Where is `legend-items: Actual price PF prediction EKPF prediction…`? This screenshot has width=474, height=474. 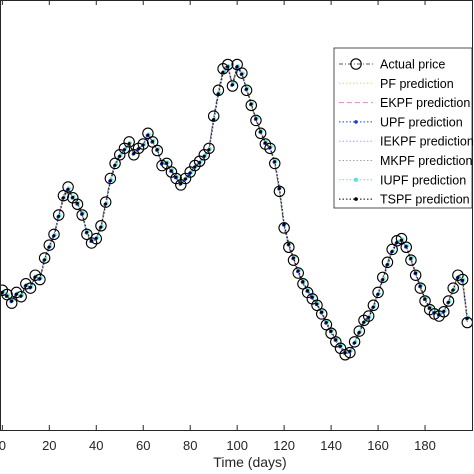
legend-items: Actual price PF prediction EKPF prediction… is located at coordinates (406, 132).